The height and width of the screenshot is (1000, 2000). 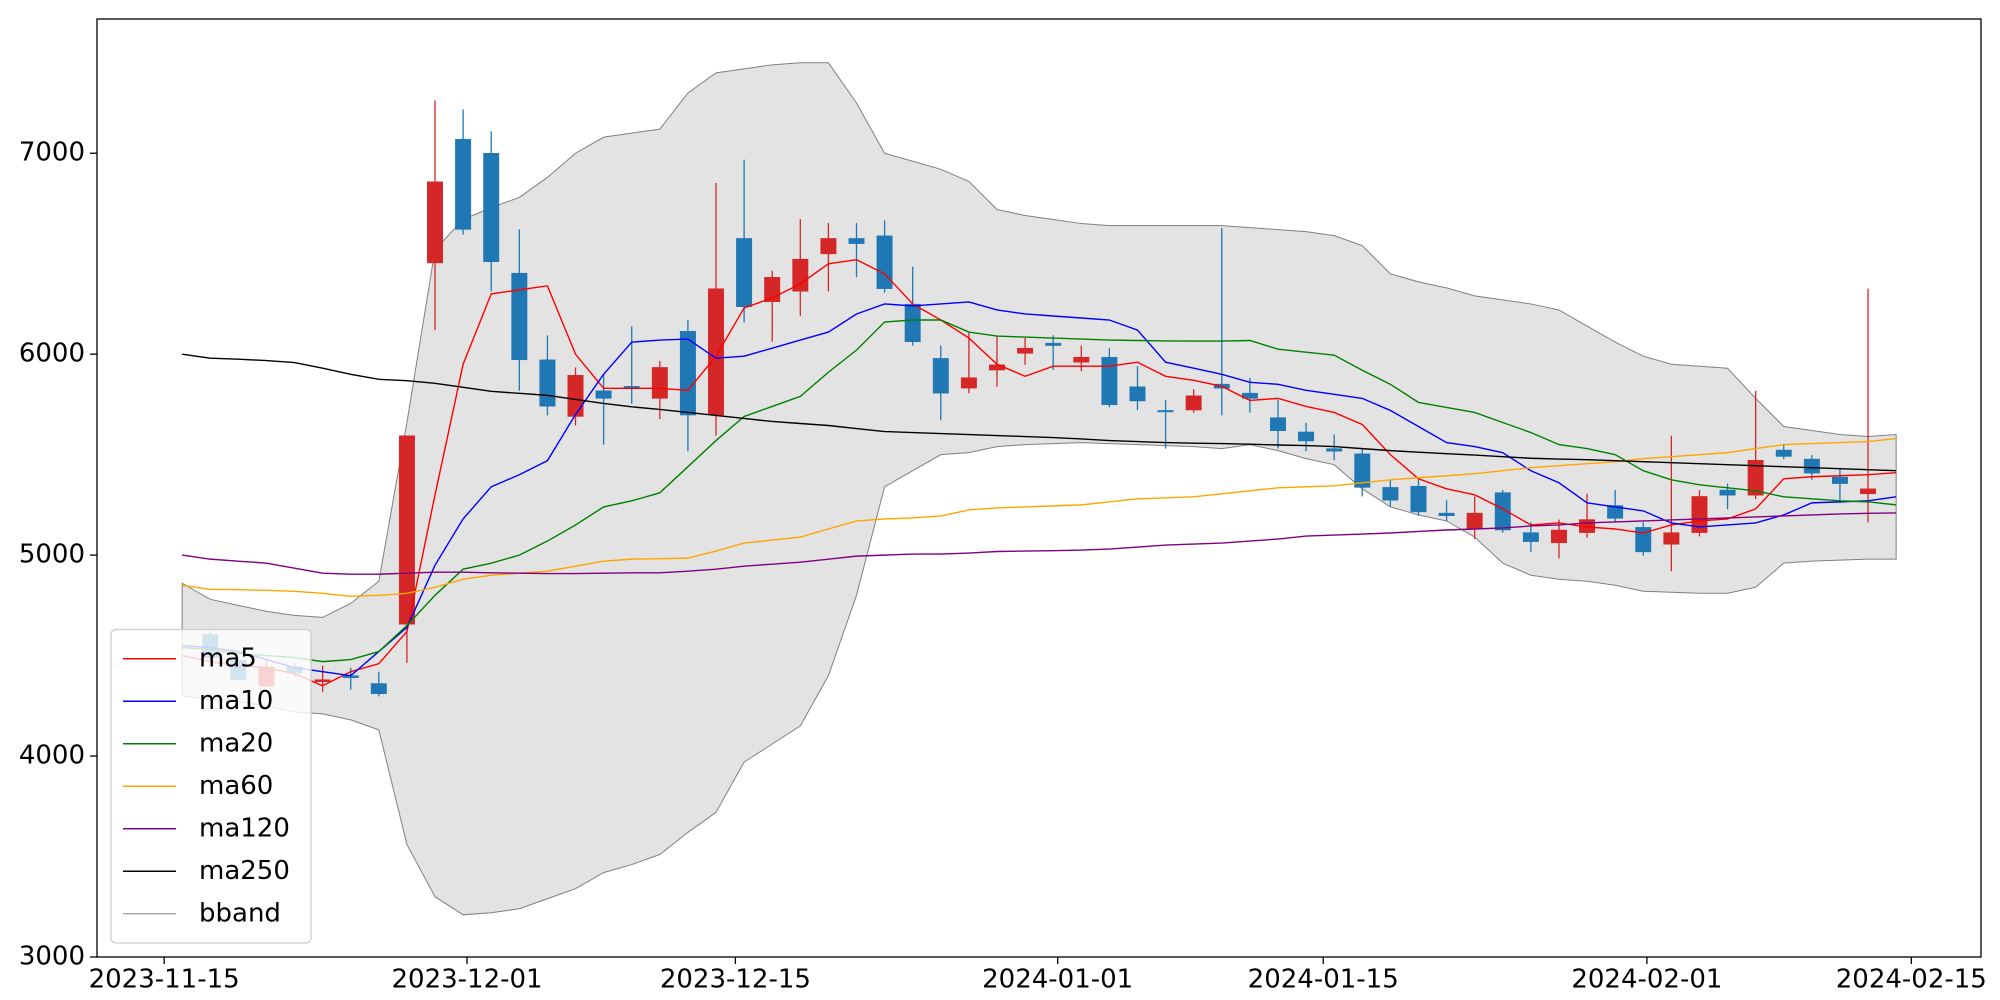 I want to click on legend-label: ma5, so click(x=228, y=658).